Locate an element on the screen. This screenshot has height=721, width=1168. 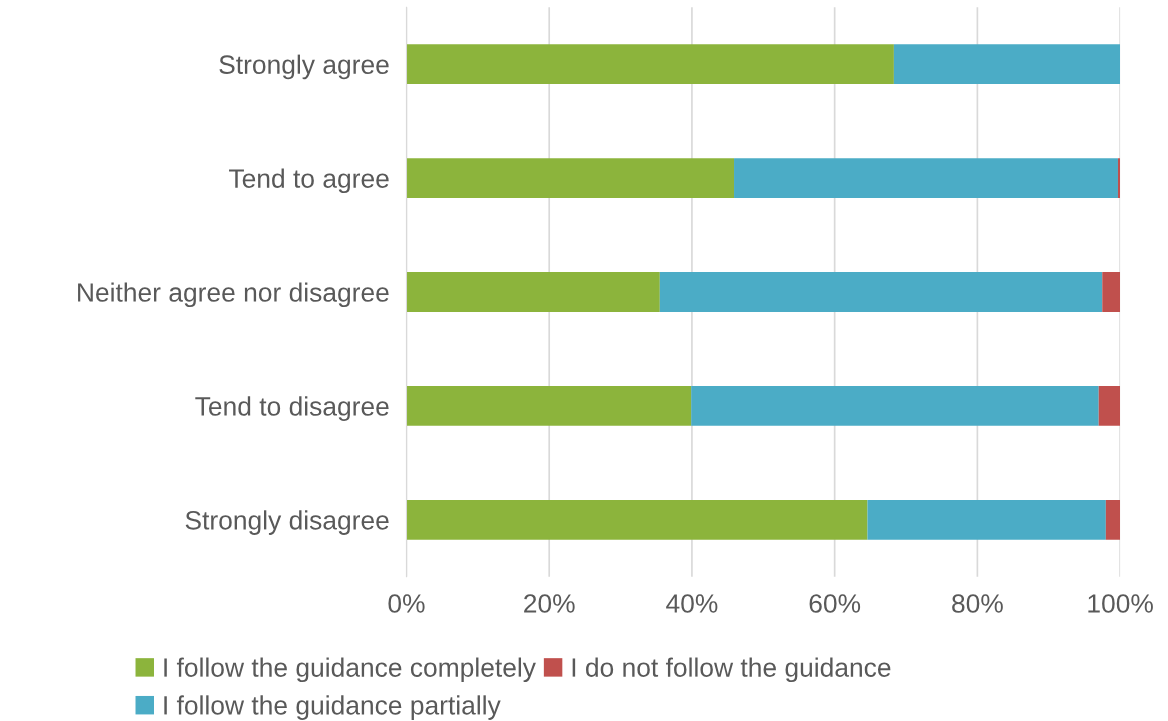
x-tick-label: 60% is located at coordinates (835, 603).